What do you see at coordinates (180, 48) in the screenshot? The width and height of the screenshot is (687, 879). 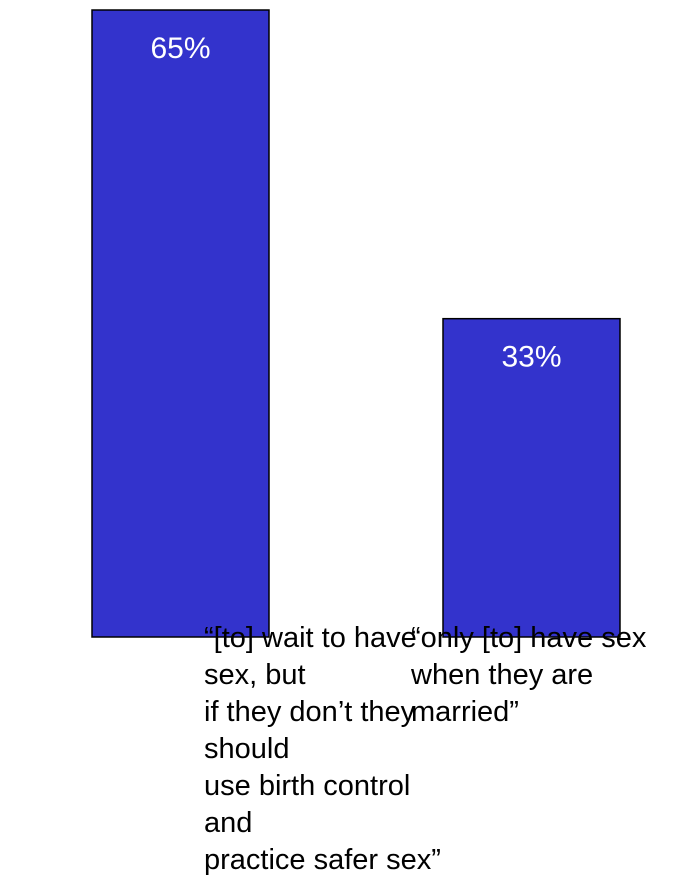 I see `bar-value-label: 65%` at bounding box center [180, 48].